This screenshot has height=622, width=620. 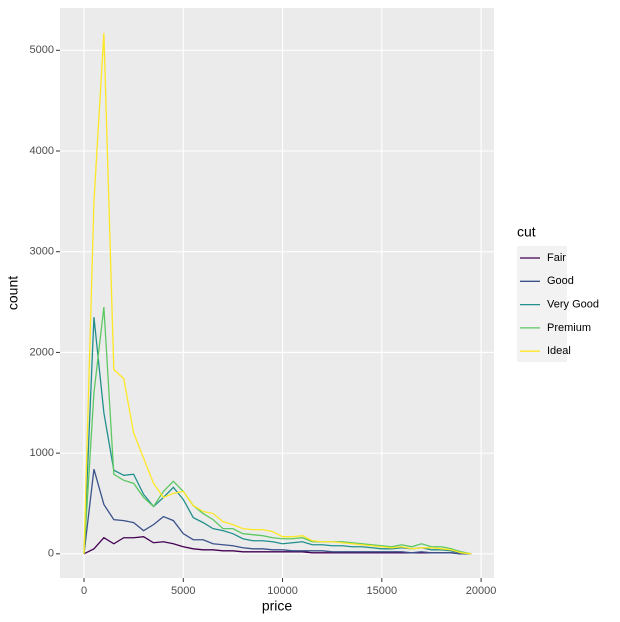 What do you see at coordinates (569, 328) in the screenshot?
I see `legend-label: Premium` at bounding box center [569, 328].